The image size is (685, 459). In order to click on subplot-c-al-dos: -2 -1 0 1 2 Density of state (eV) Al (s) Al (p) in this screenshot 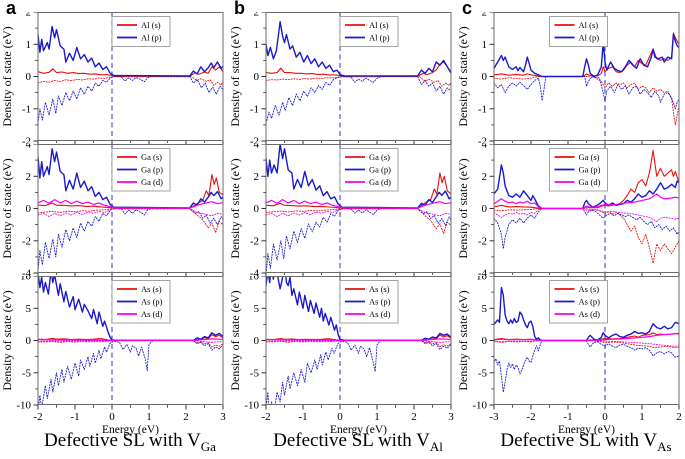, I will do `click(570, 78)`.